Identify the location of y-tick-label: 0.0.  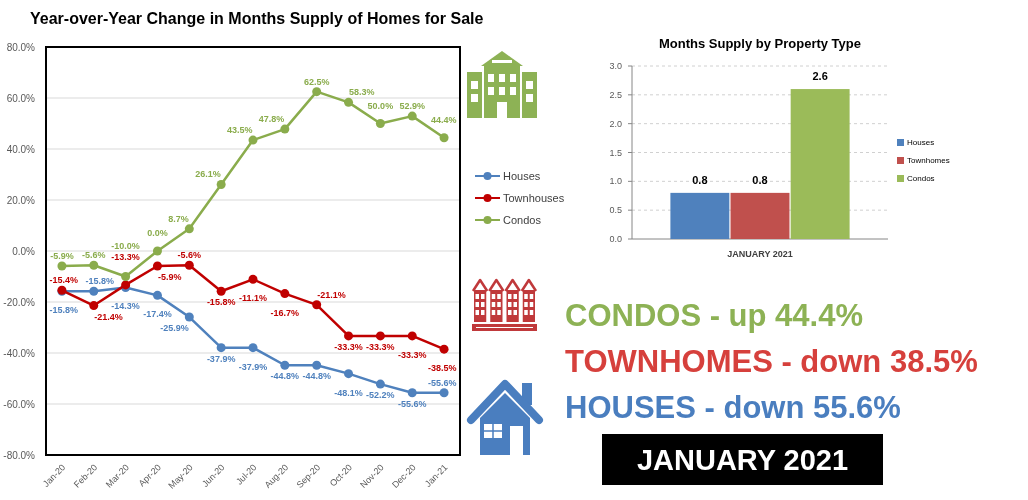
(615, 239).